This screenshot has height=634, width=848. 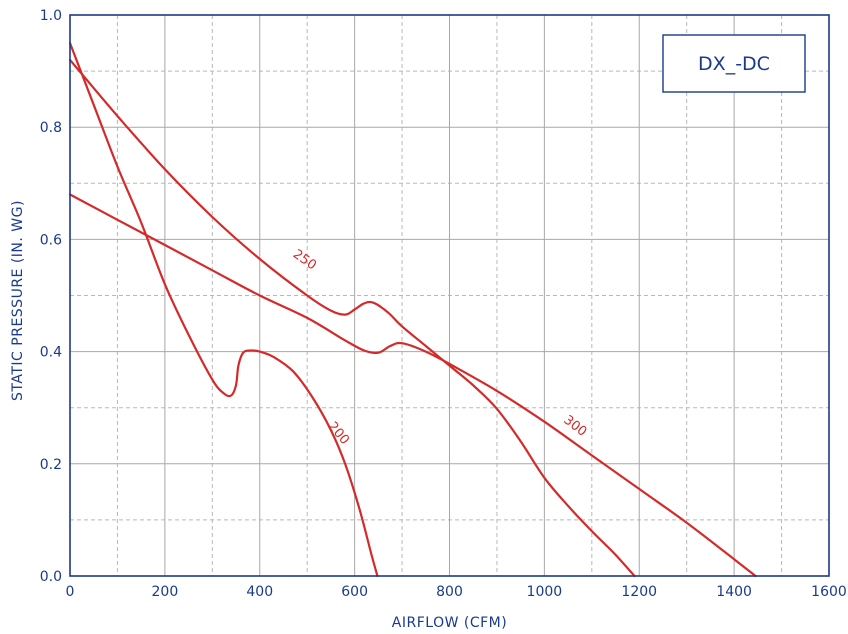 What do you see at coordinates (51, 577) in the screenshot?
I see `y-tick-label: 0.0` at bounding box center [51, 577].